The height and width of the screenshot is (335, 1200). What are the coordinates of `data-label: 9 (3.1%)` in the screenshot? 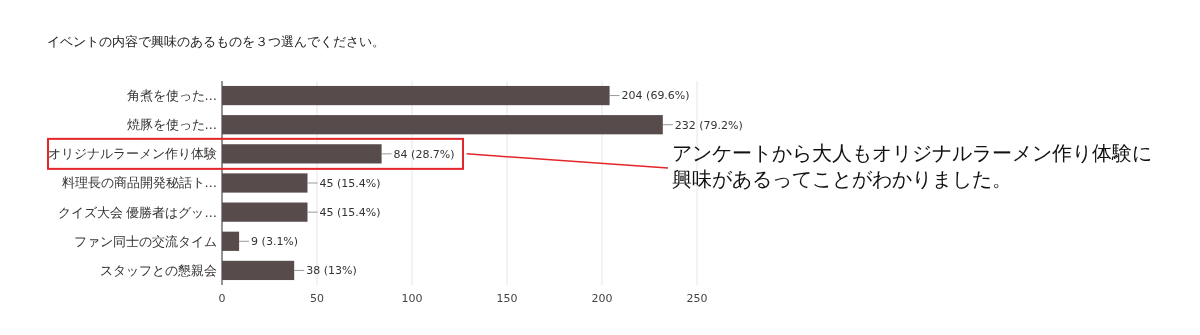 It's located at (275, 242).